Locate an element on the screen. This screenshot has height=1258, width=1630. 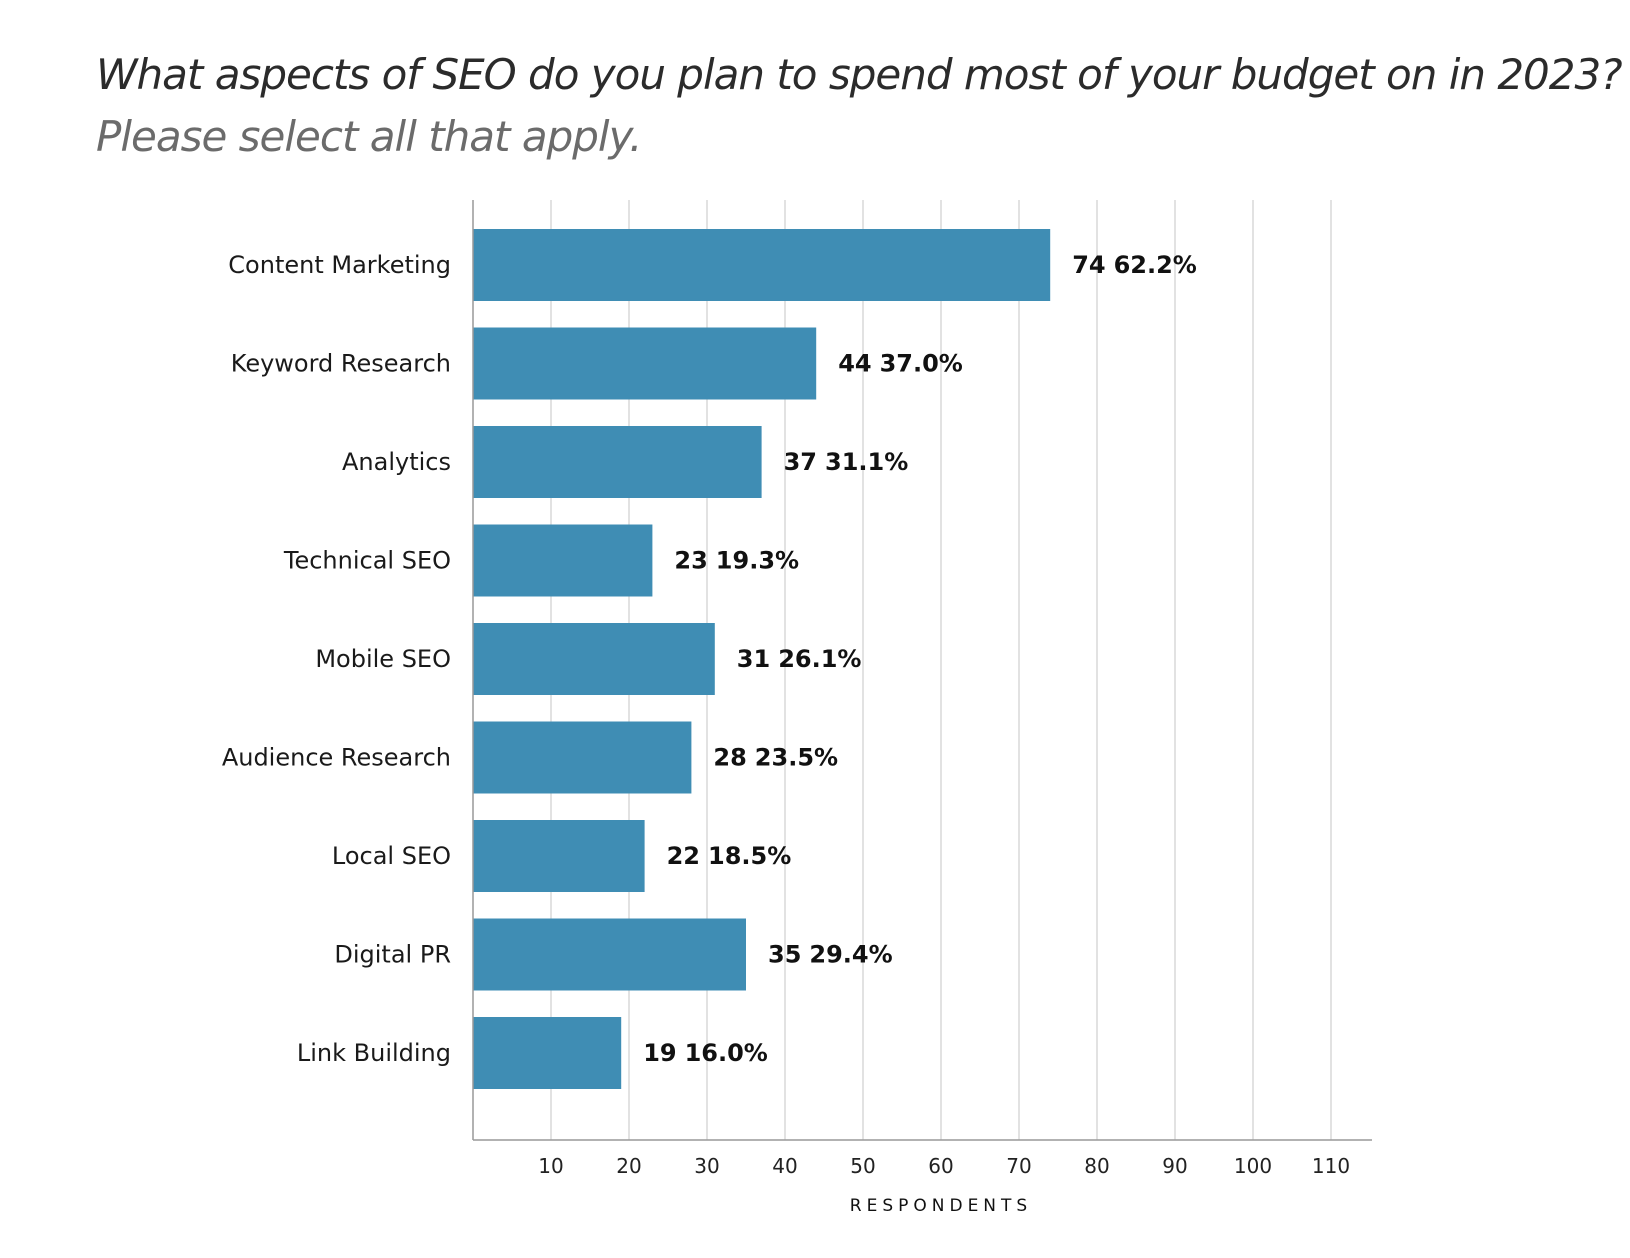
x-tick-label: 10 is located at coordinates (550, 1166).